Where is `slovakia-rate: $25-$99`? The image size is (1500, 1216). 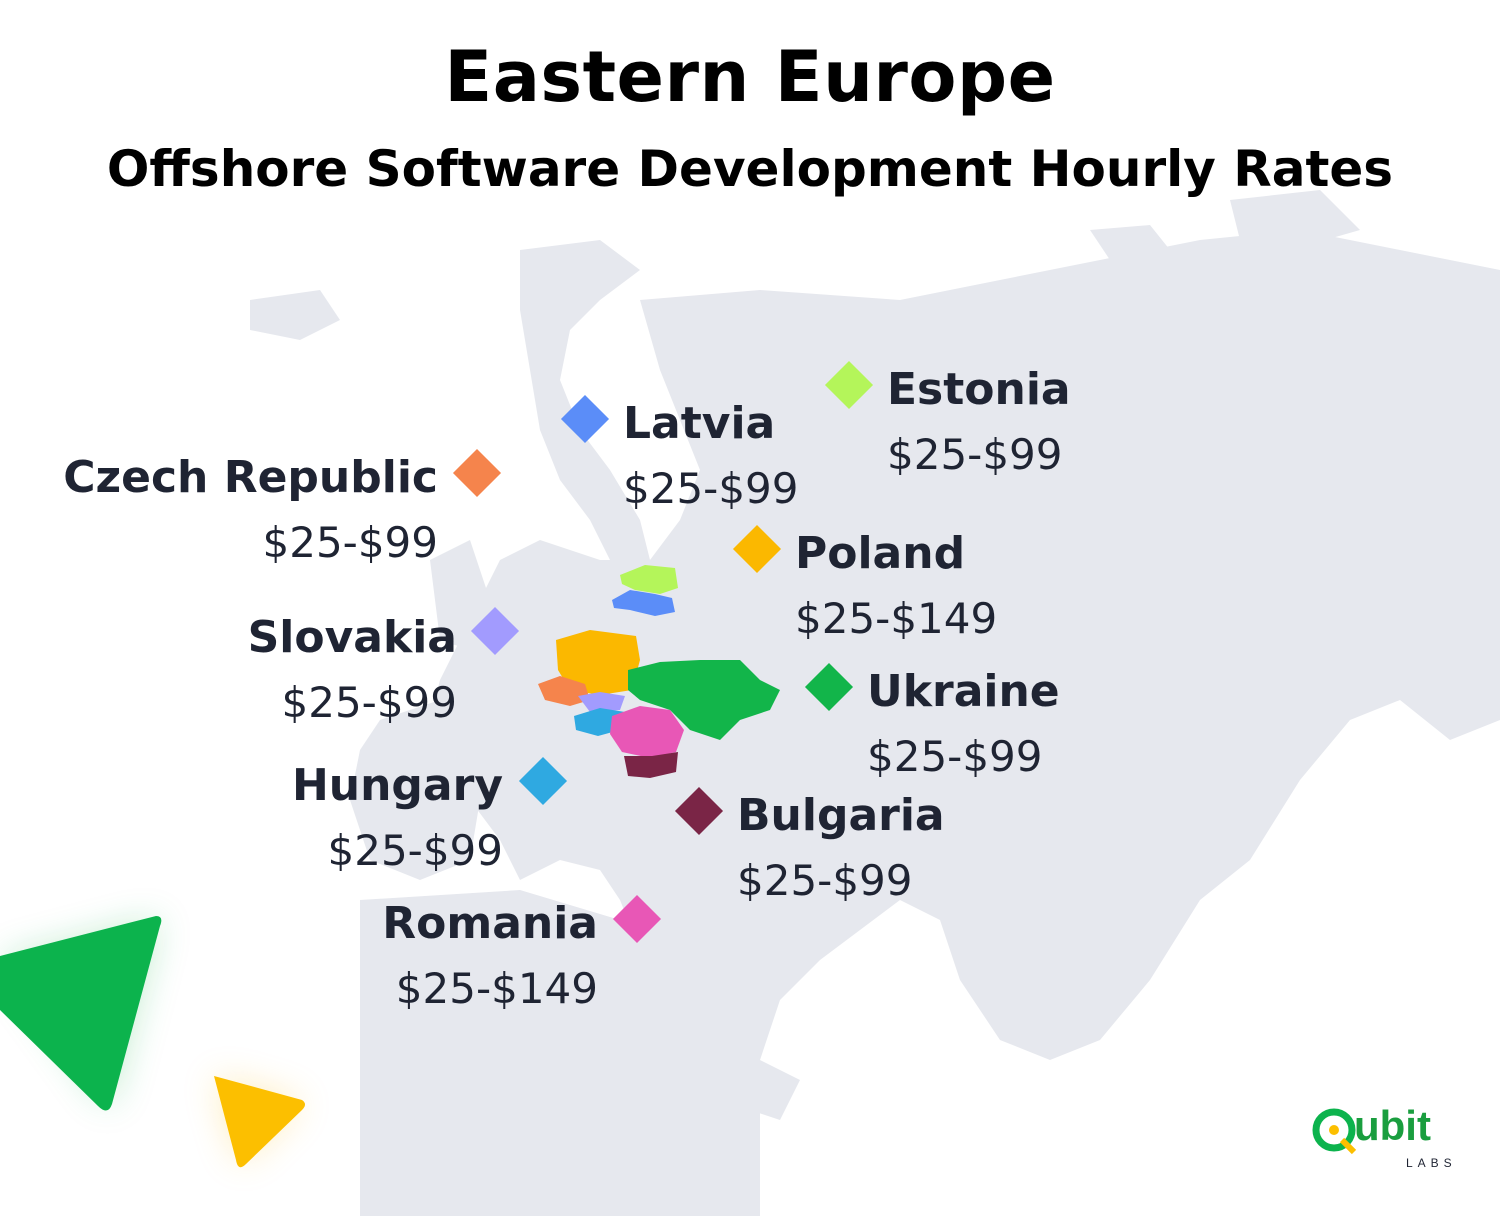
slovakia-rate: $25-$99 is located at coordinates (369, 702).